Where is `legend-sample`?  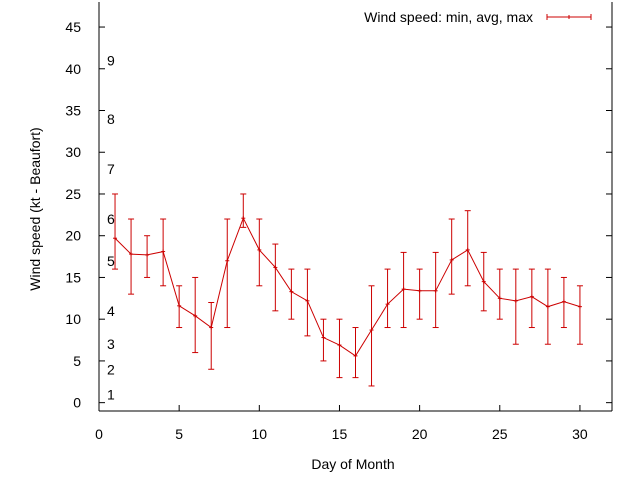 legend-sample is located at coordinates (569, 17).